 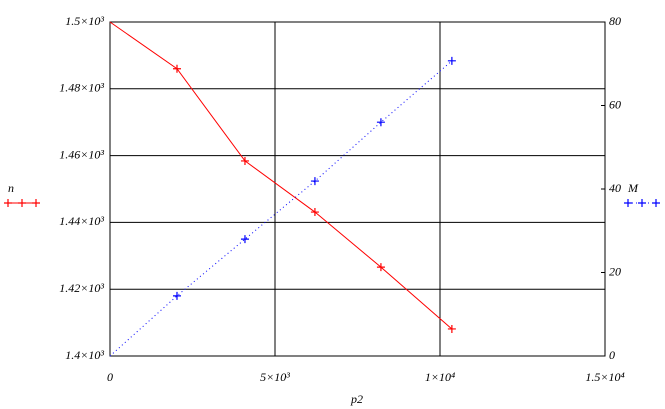 What do you see at coordinates (84, 21) in the screenshot?
I see `y-tick-label: 1.5×10³` at bounding box center [84, 21].